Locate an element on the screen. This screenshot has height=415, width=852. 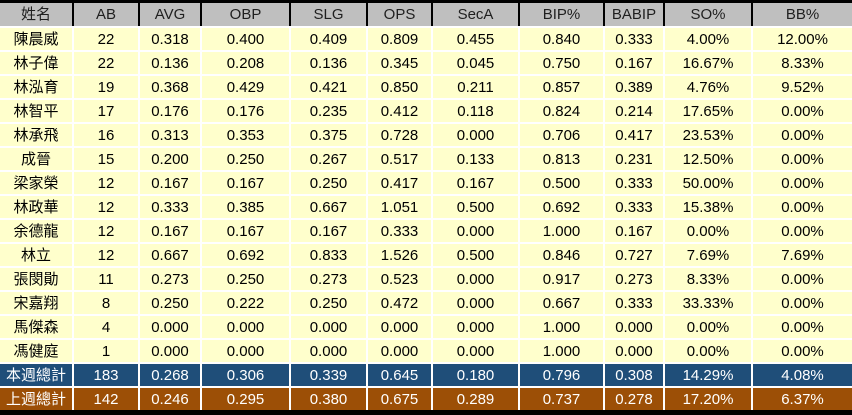
cell-obp: 0.208 is located at coordinates (245, 63).